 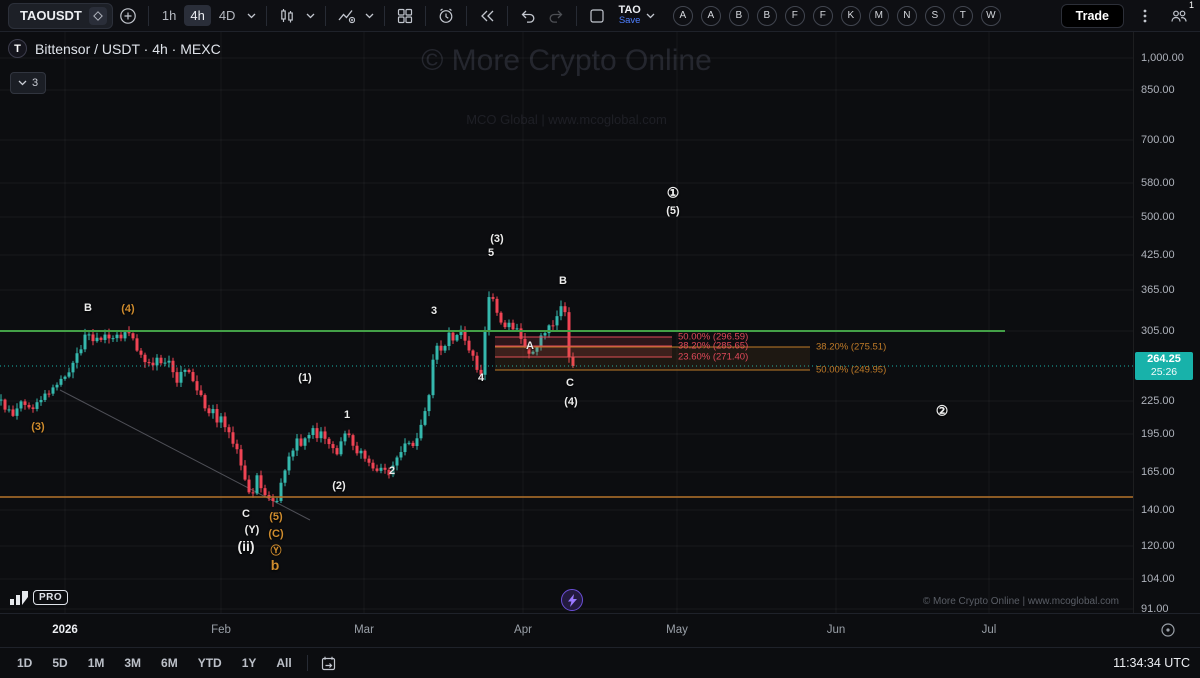 I want to click on chart-title: Bittensor / USDT · 4h · MEXC, so click(x=128, y=48).